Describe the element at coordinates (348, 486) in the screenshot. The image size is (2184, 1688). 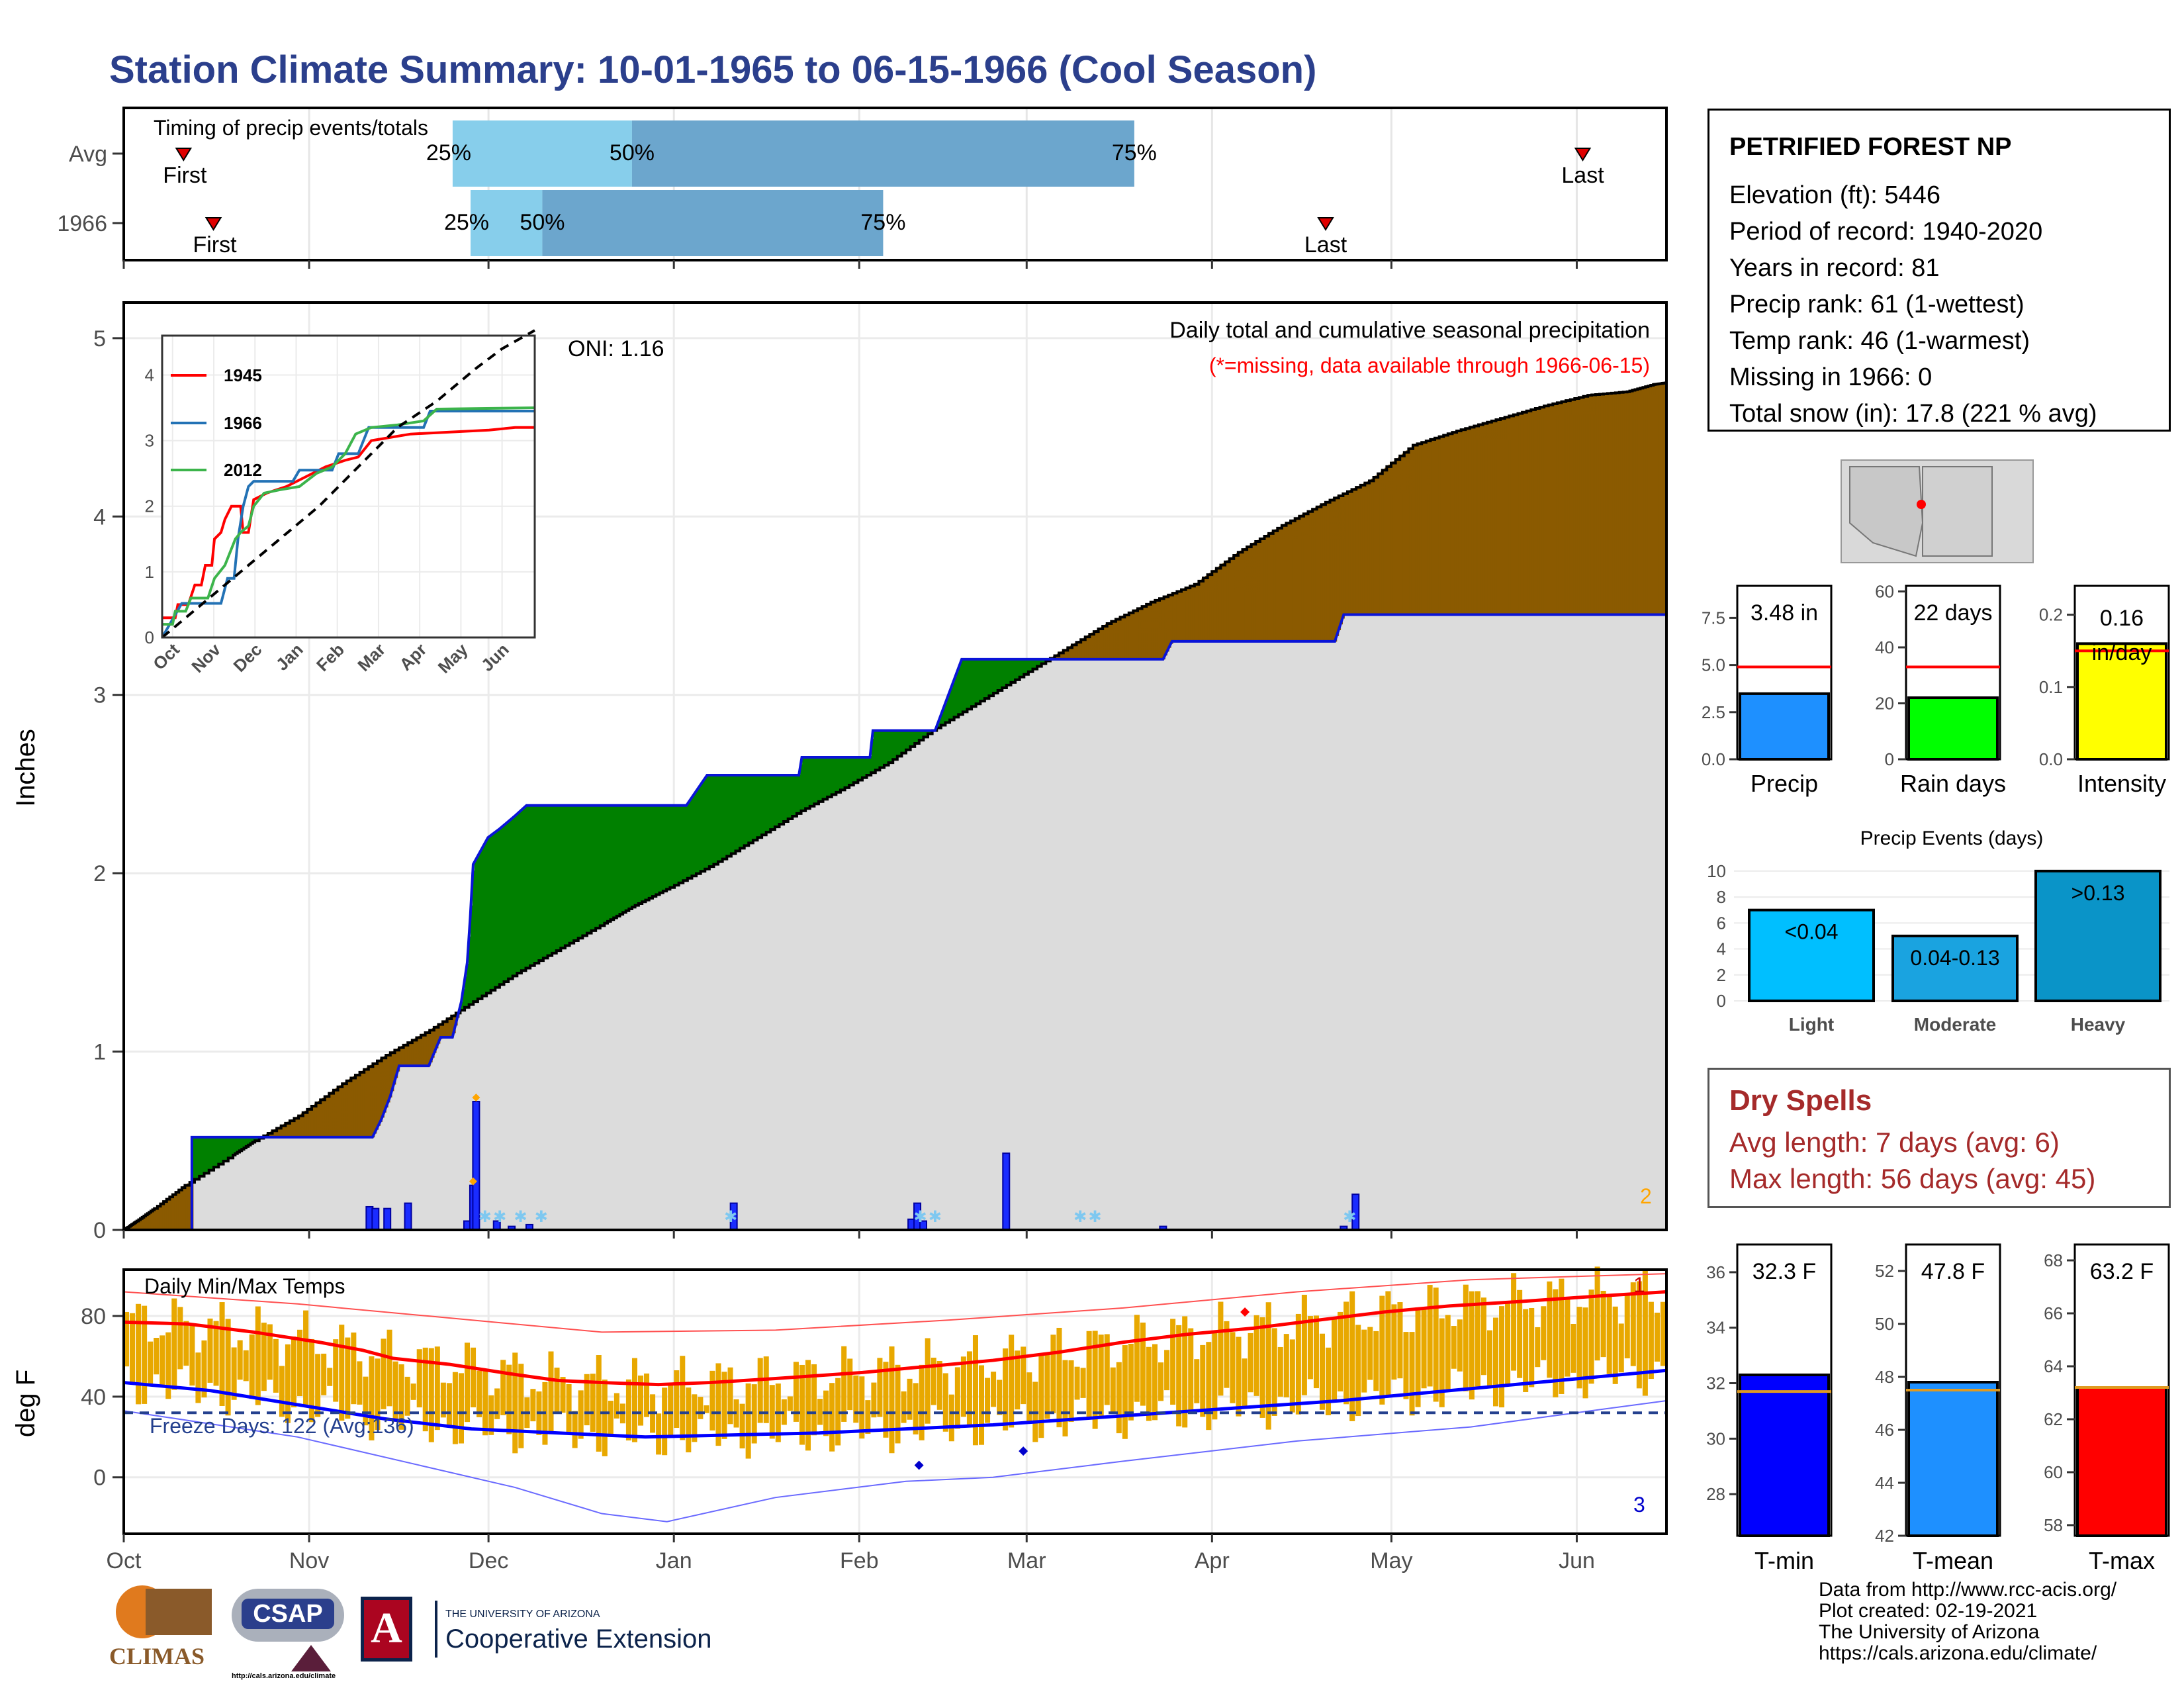
I see `inset-frame` at that location.